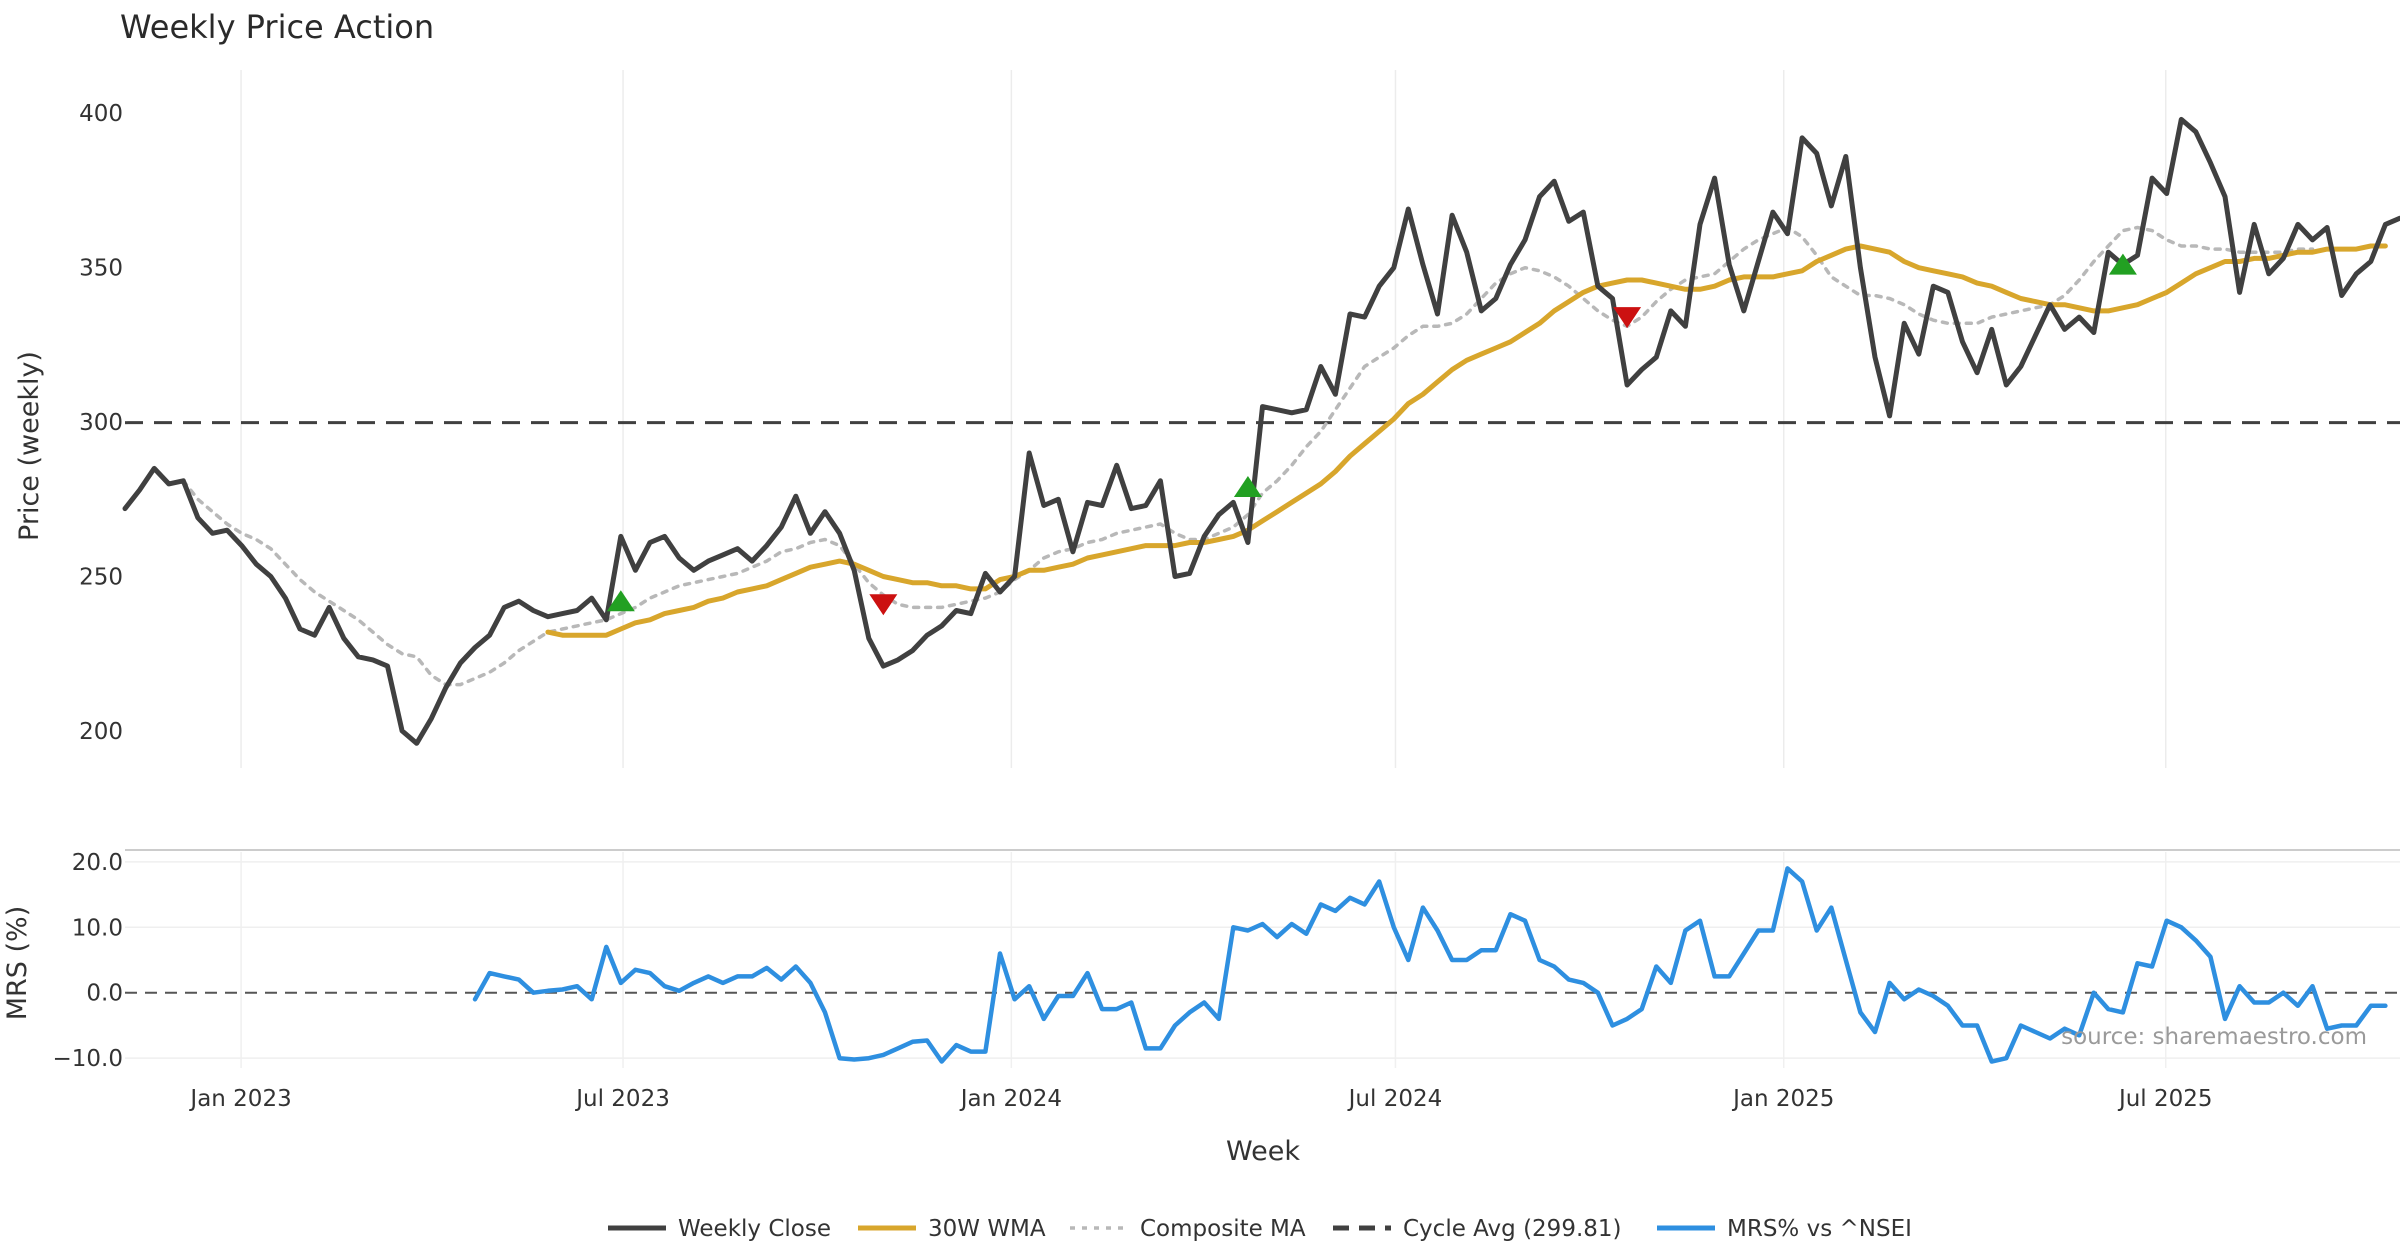 This screenshot has width=2400, height=1260. What do you see at coordinates (101, 732) in the screenshot?
I see `price-y-tick-label: 200` at bounding box center [101, 732].